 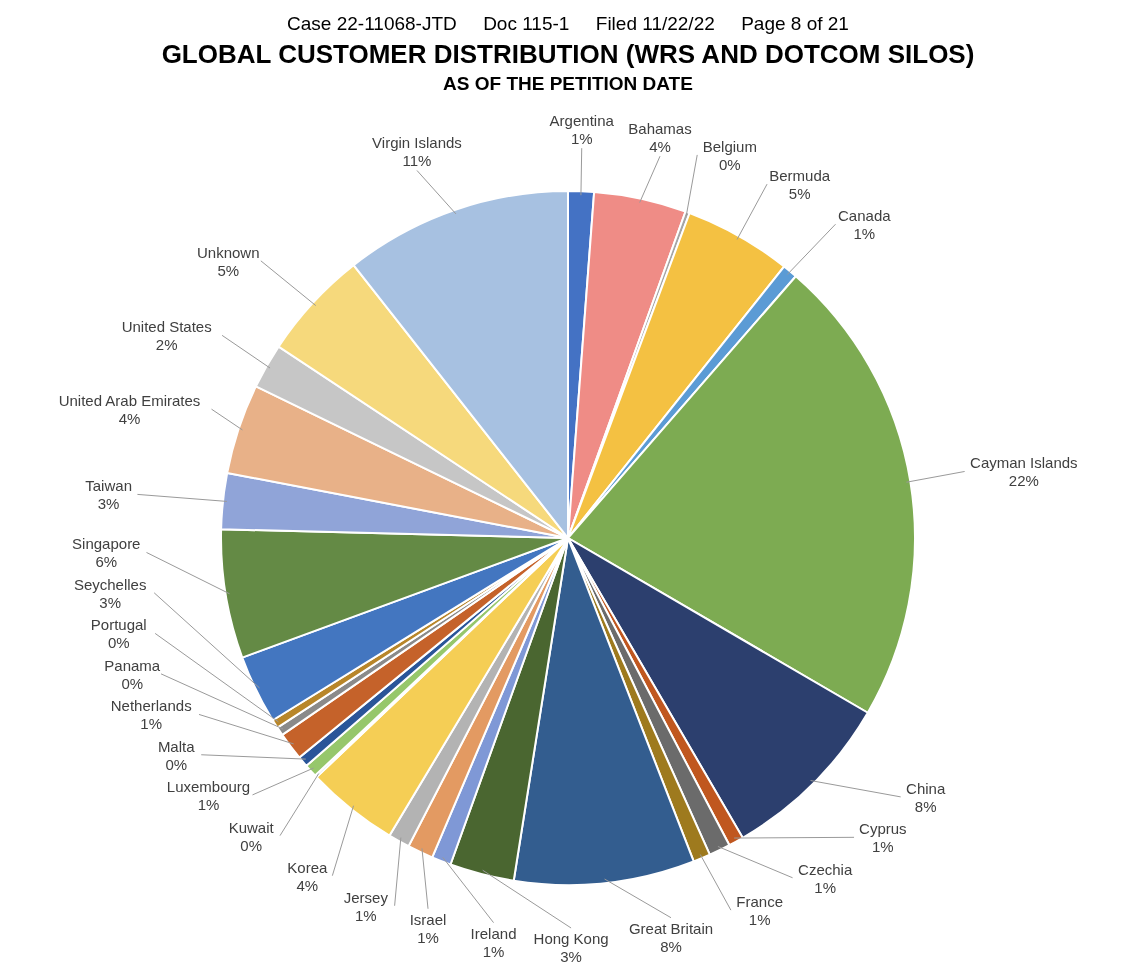 What do you see at coordinates (176, 746) in the screenshot?
I see `slice-label: Malta` at bounding box center [176, 746].